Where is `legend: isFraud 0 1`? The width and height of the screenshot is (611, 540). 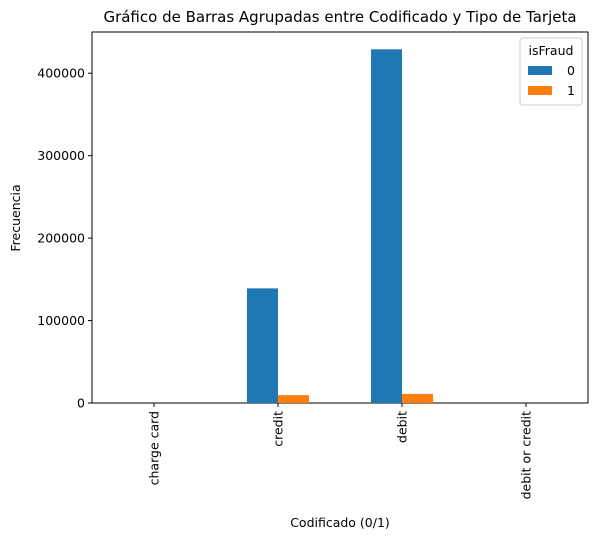 legend: isFraud 0 1 is located at coordinates (551, 71).